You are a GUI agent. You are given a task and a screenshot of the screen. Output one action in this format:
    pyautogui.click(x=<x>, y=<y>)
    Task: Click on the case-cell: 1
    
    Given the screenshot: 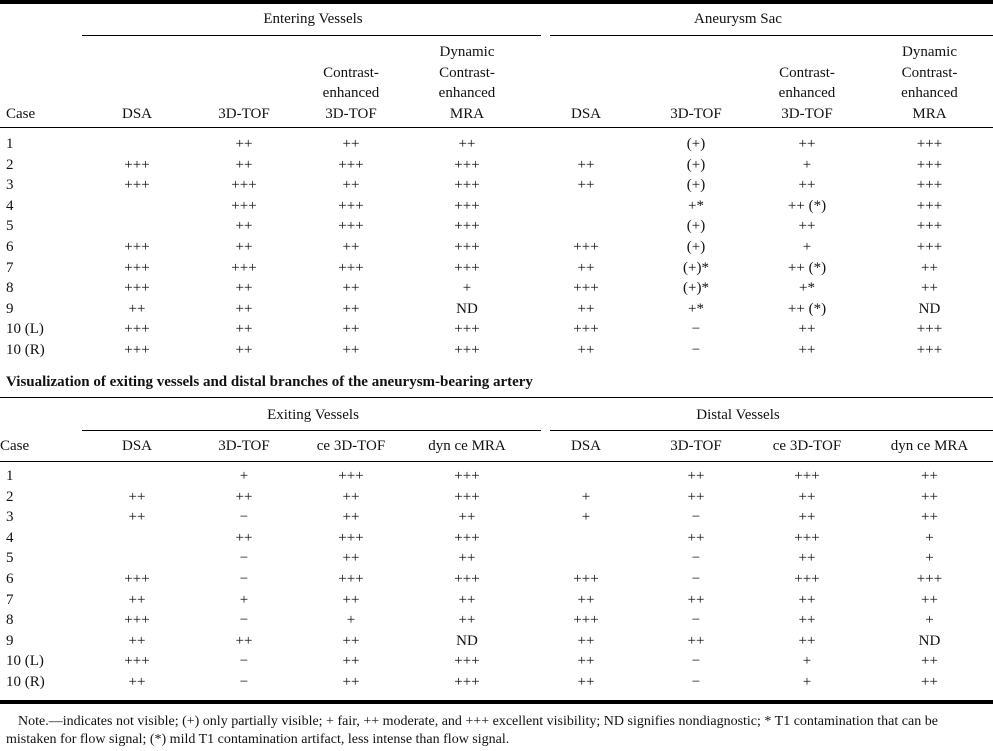 What is the action you would take?
    pyautogui.click(x=10, y=476)
    